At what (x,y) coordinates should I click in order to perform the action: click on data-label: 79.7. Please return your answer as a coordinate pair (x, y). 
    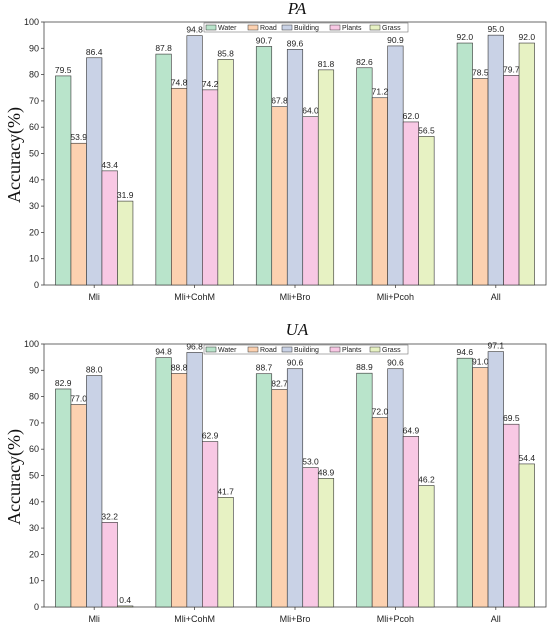
    Looking at the image, I should click on (511, 69).